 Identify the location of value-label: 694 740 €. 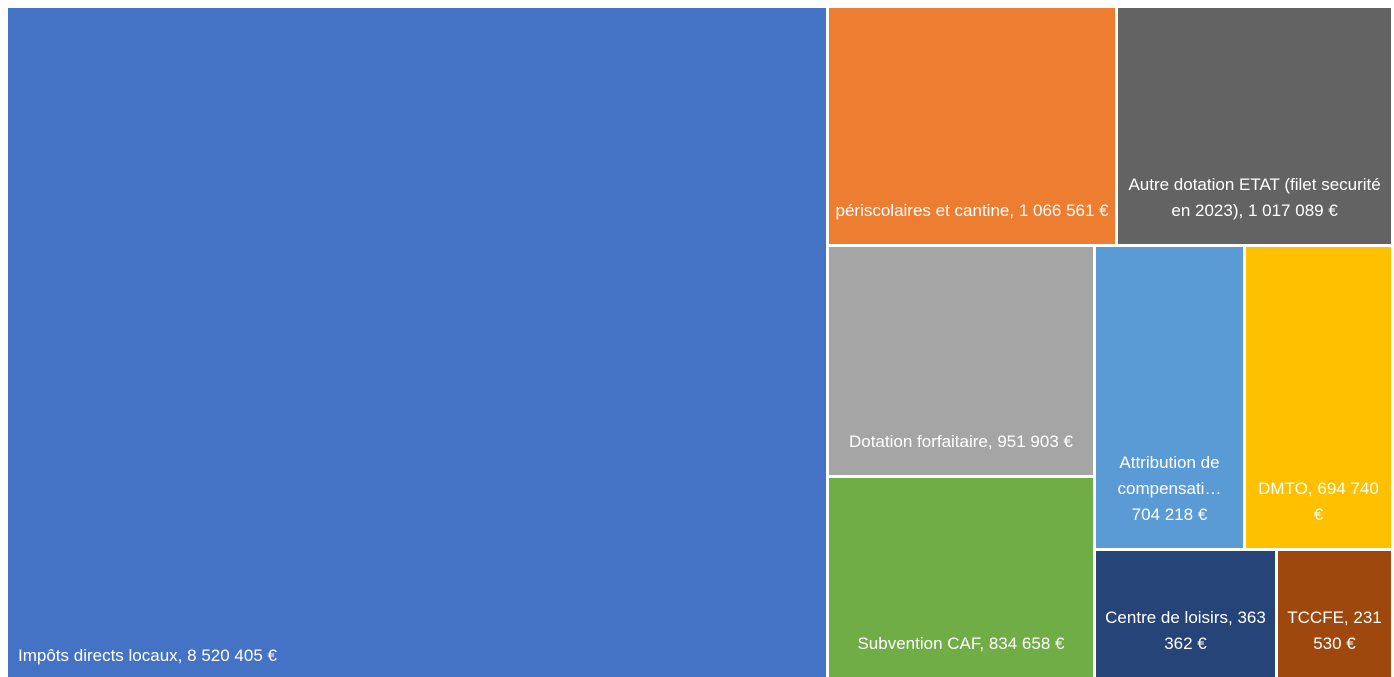
(1346, 501).